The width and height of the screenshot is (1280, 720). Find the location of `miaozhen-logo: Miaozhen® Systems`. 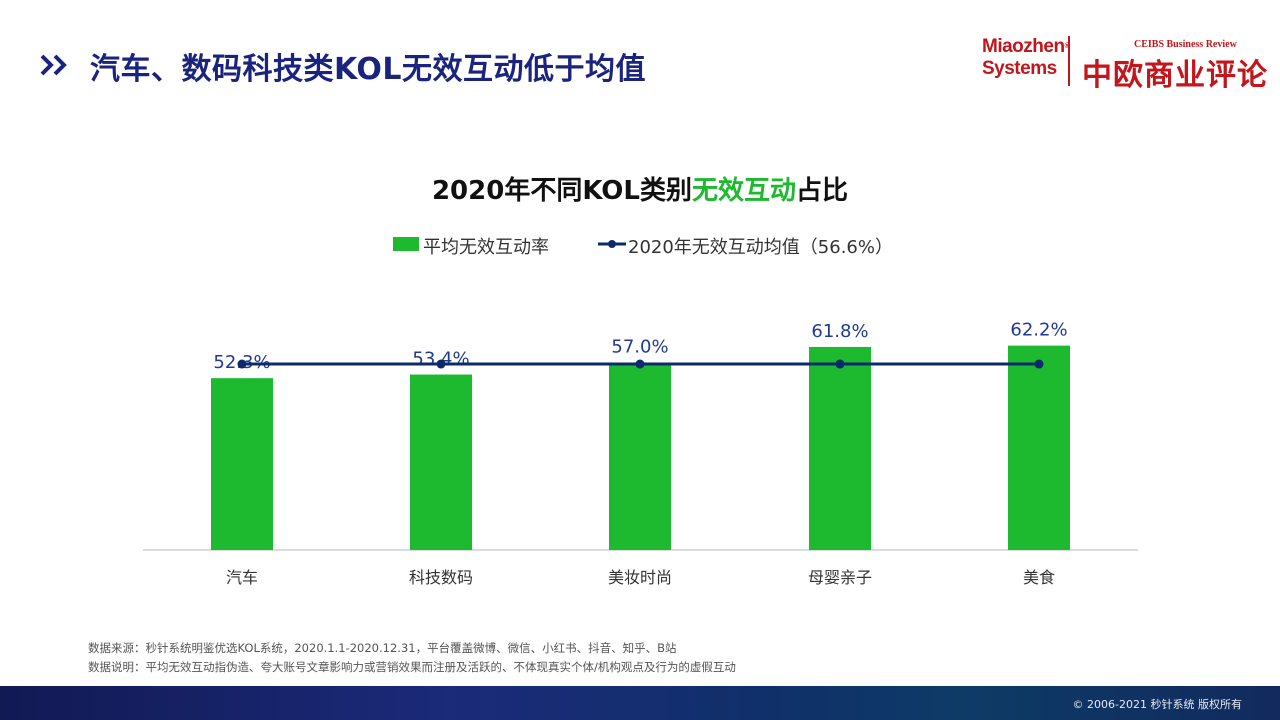

miaozhen-logo: Miaozhen® Systems is located at coordinates (1026, 57).